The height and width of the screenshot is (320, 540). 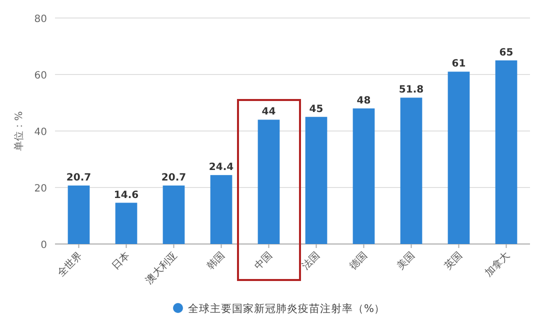 I want to click on data-label: 44, so click(x=269, y=112).